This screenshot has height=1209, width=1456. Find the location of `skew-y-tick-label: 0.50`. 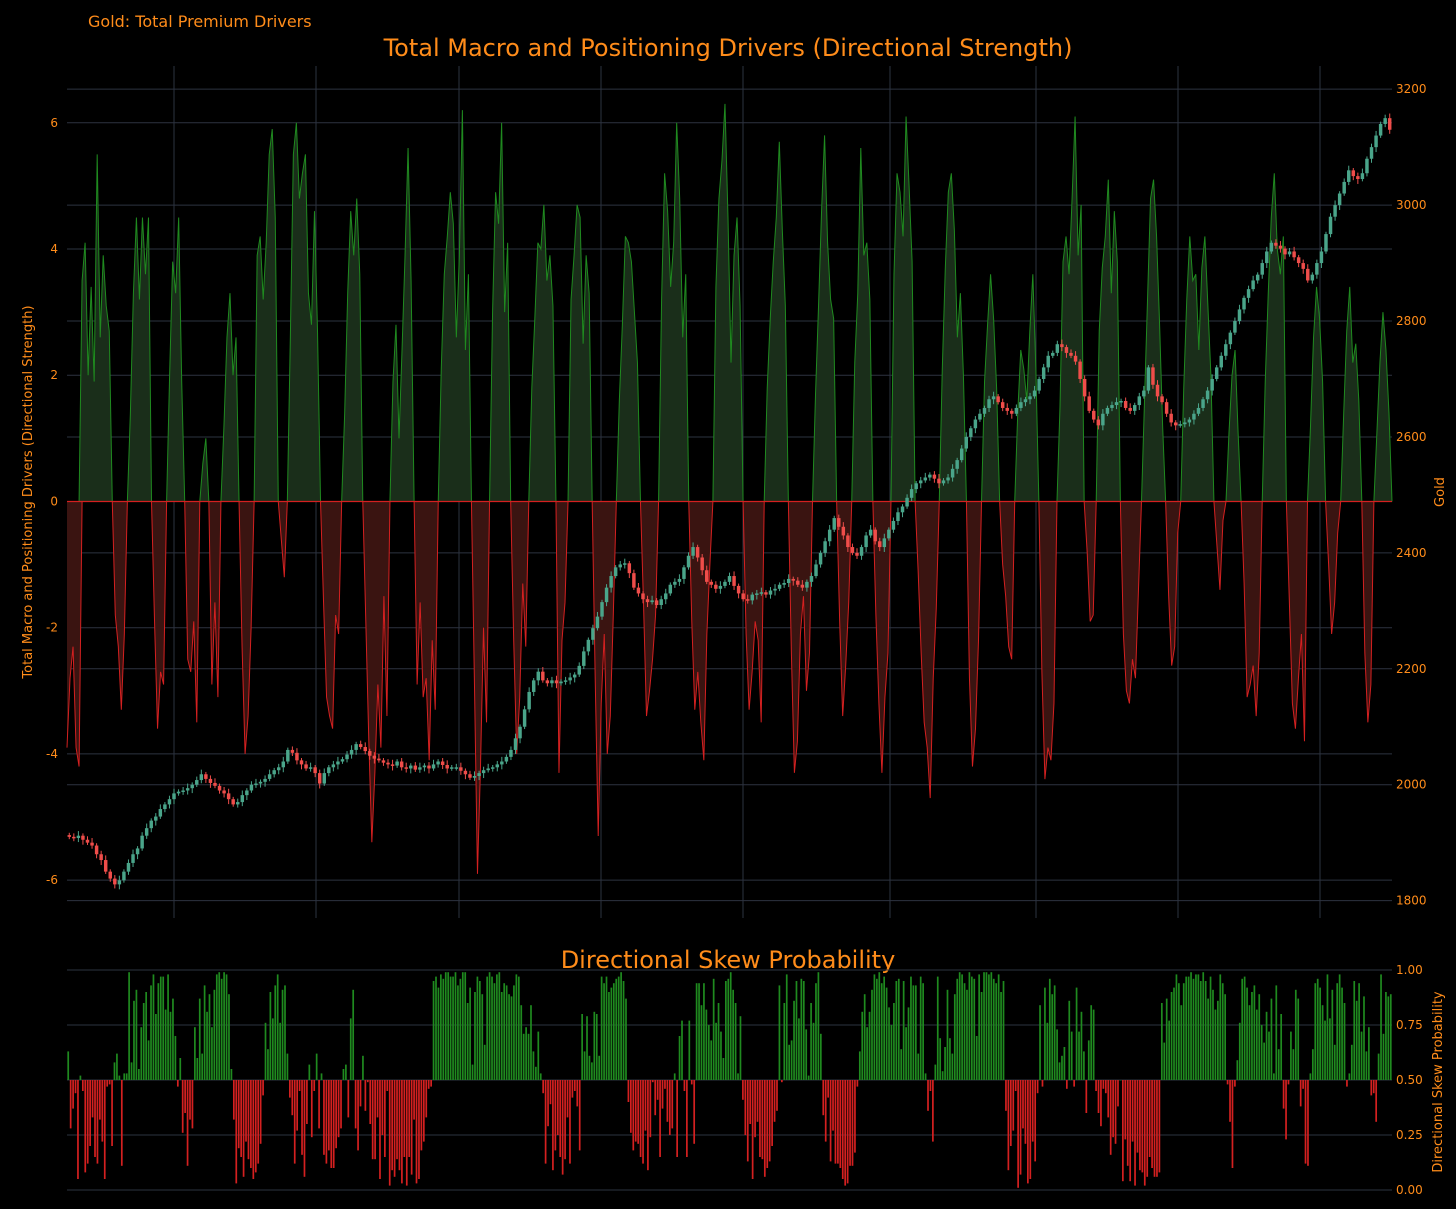

skew-y-tick-label: 0.50 is located at coordinates (1409, 1080).